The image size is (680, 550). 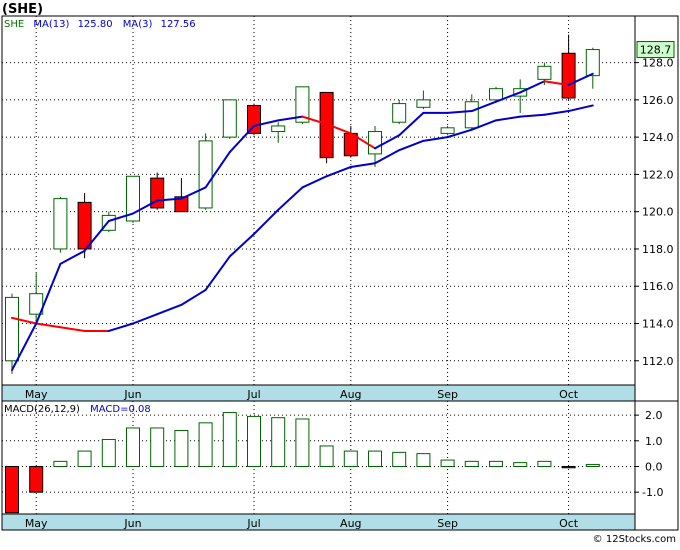 What do you see at coordinates (634, 539) in the screenshot?
I see `watermark: © 12Stocks.com` at bounding box center [634, 539].